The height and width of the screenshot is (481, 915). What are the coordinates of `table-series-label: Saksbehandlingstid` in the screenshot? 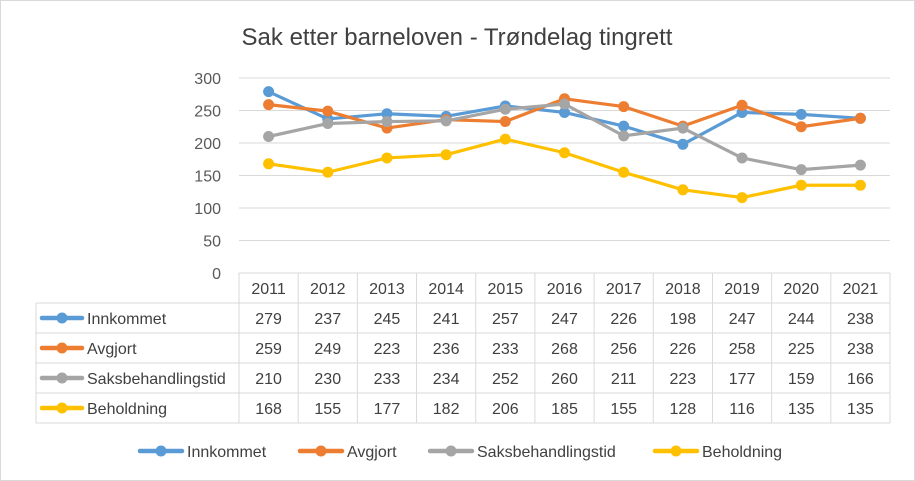 It's located at (156, 379).